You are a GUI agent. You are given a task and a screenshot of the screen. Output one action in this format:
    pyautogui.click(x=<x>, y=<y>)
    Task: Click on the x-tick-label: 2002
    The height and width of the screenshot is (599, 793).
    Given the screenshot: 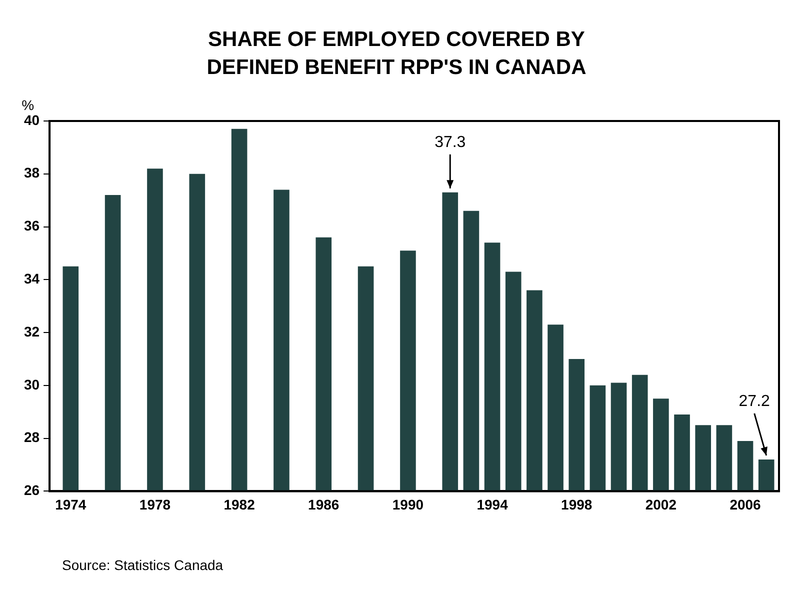 What is the action you would take?
    pyautogui.click(x=661, y=504)
    